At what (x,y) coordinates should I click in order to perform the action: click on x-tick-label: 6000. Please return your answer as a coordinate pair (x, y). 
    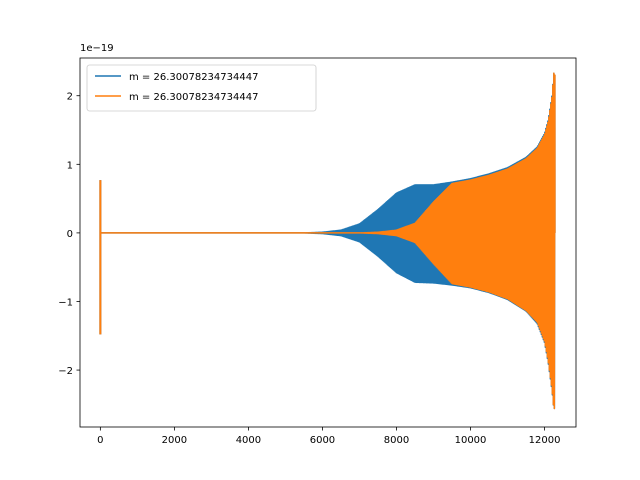
    Looking at the image, I should click on (322, 440).